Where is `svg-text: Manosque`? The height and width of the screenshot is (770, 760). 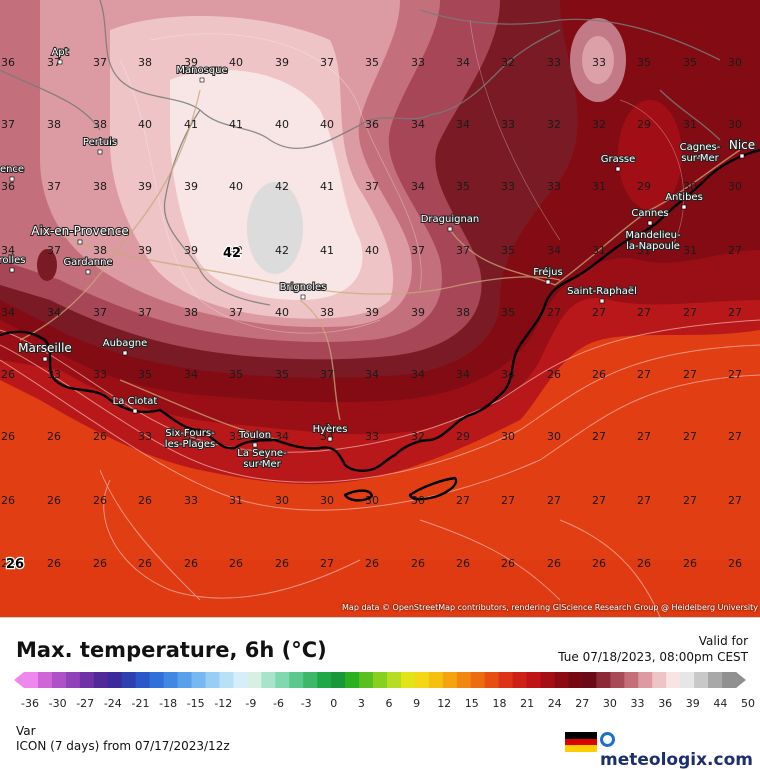 svg-text: Manosque is located at coordinates (201, 70).